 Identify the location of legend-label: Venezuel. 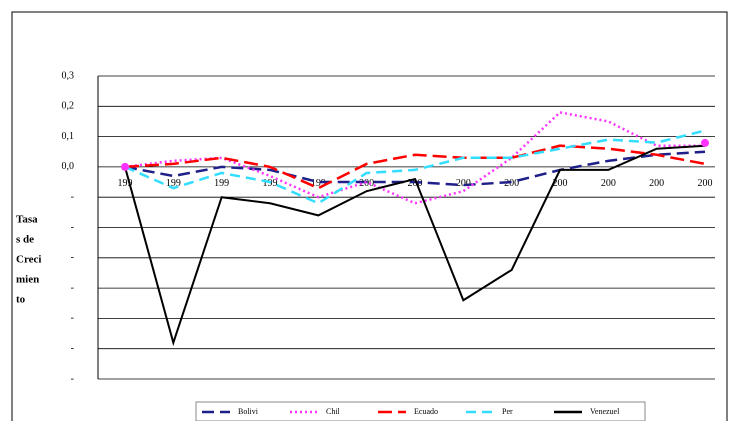
(605, 411).